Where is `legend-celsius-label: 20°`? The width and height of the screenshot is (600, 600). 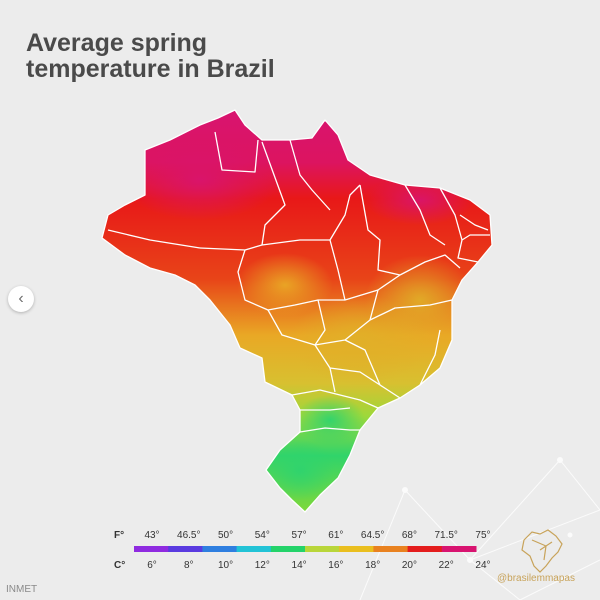 legend-celsius-label: 20° is located at coordinates (409, 565).